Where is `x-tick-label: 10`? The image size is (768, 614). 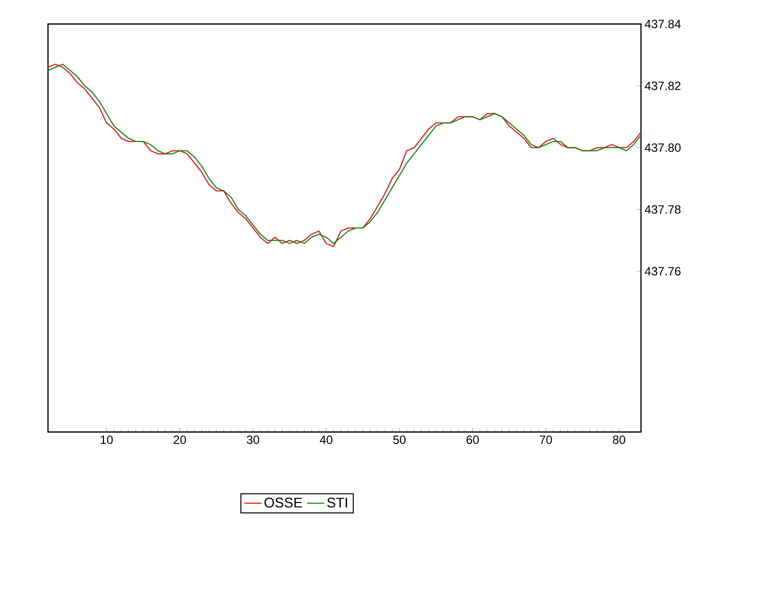 x-tick-label: 10 is located at coordinates (106, 440).